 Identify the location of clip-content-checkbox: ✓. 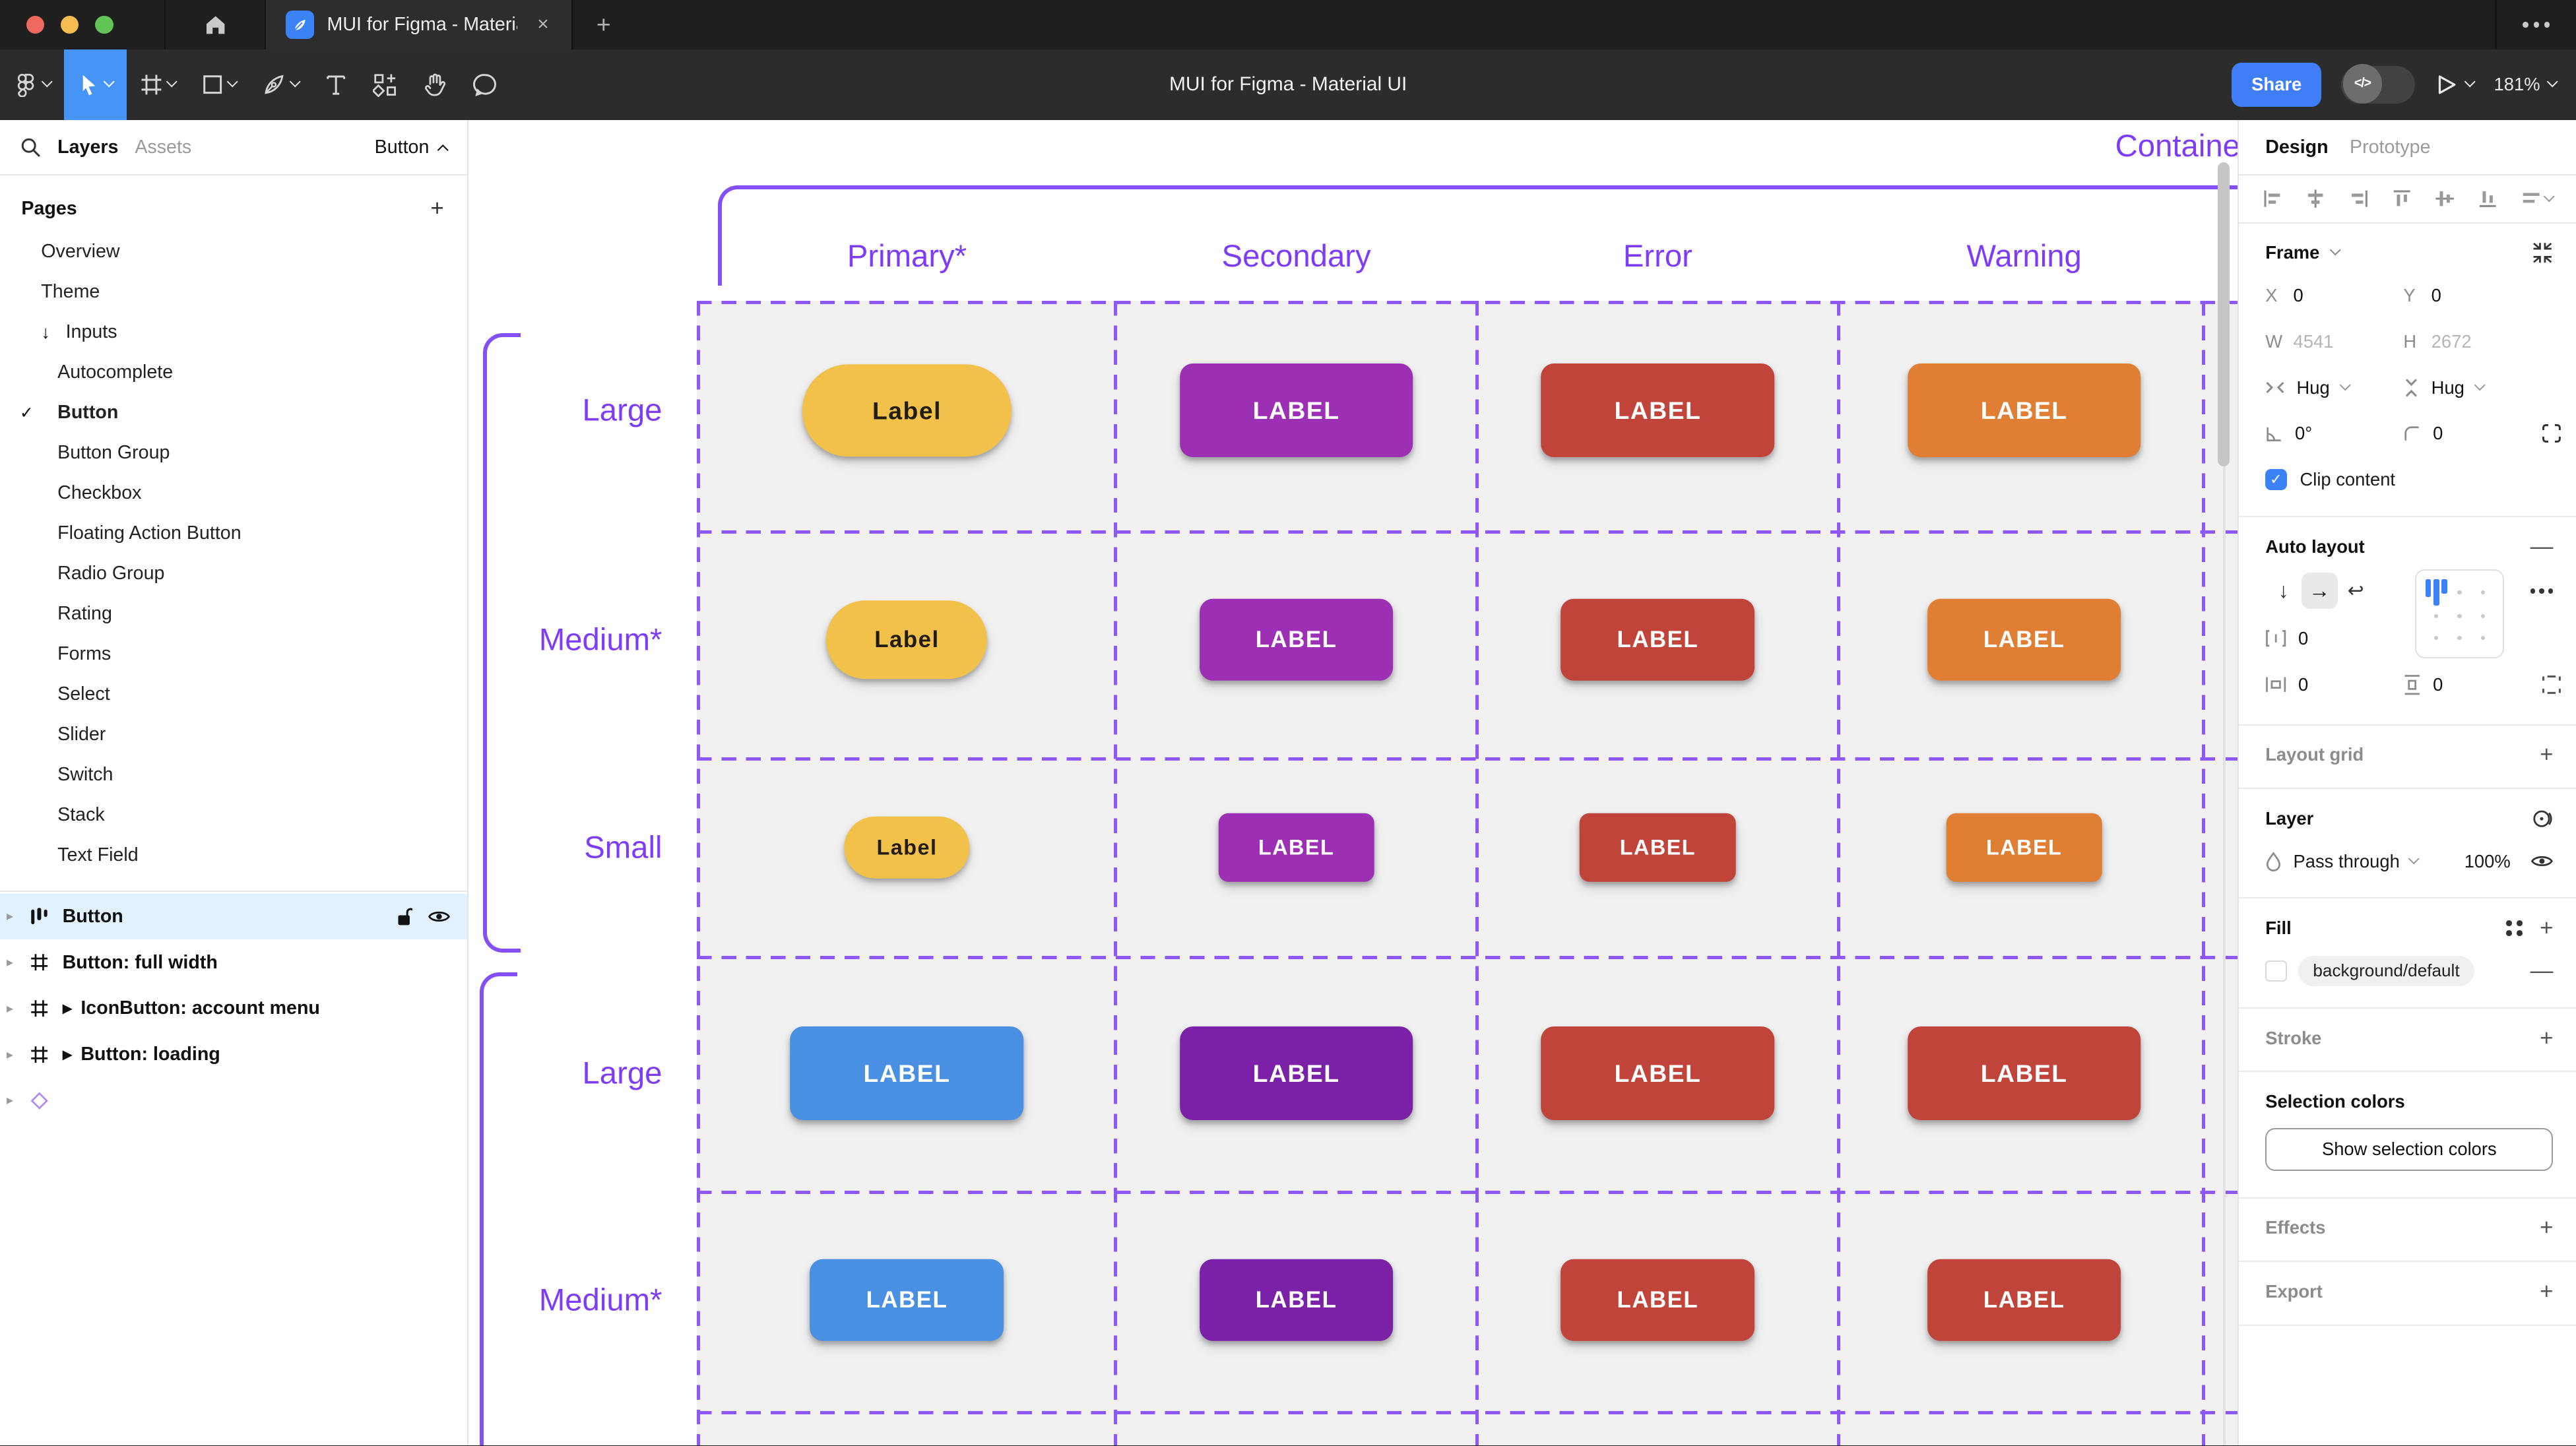
(2276, 479).